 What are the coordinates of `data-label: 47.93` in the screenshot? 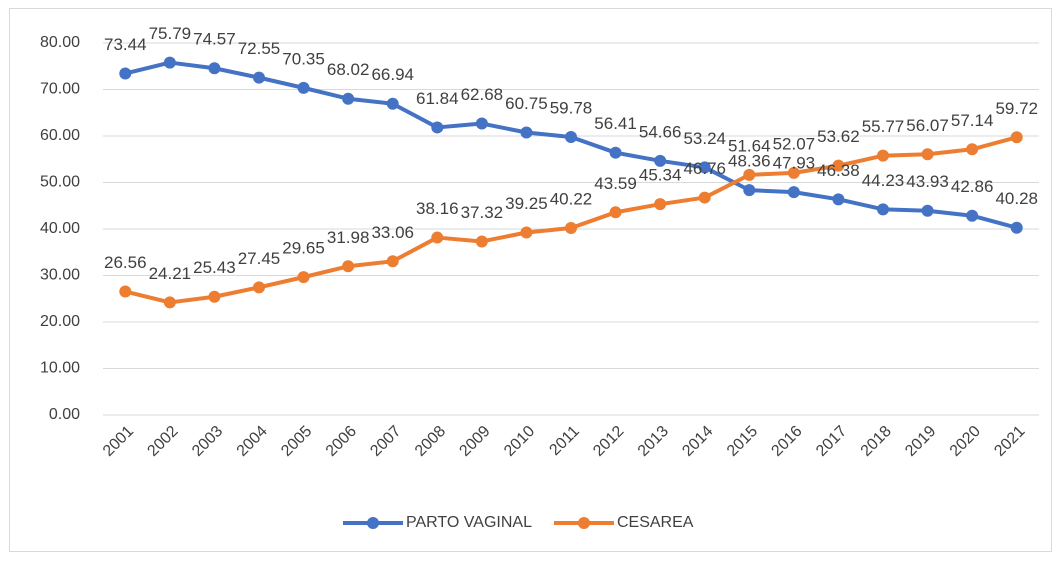 It's located at (794, 163).